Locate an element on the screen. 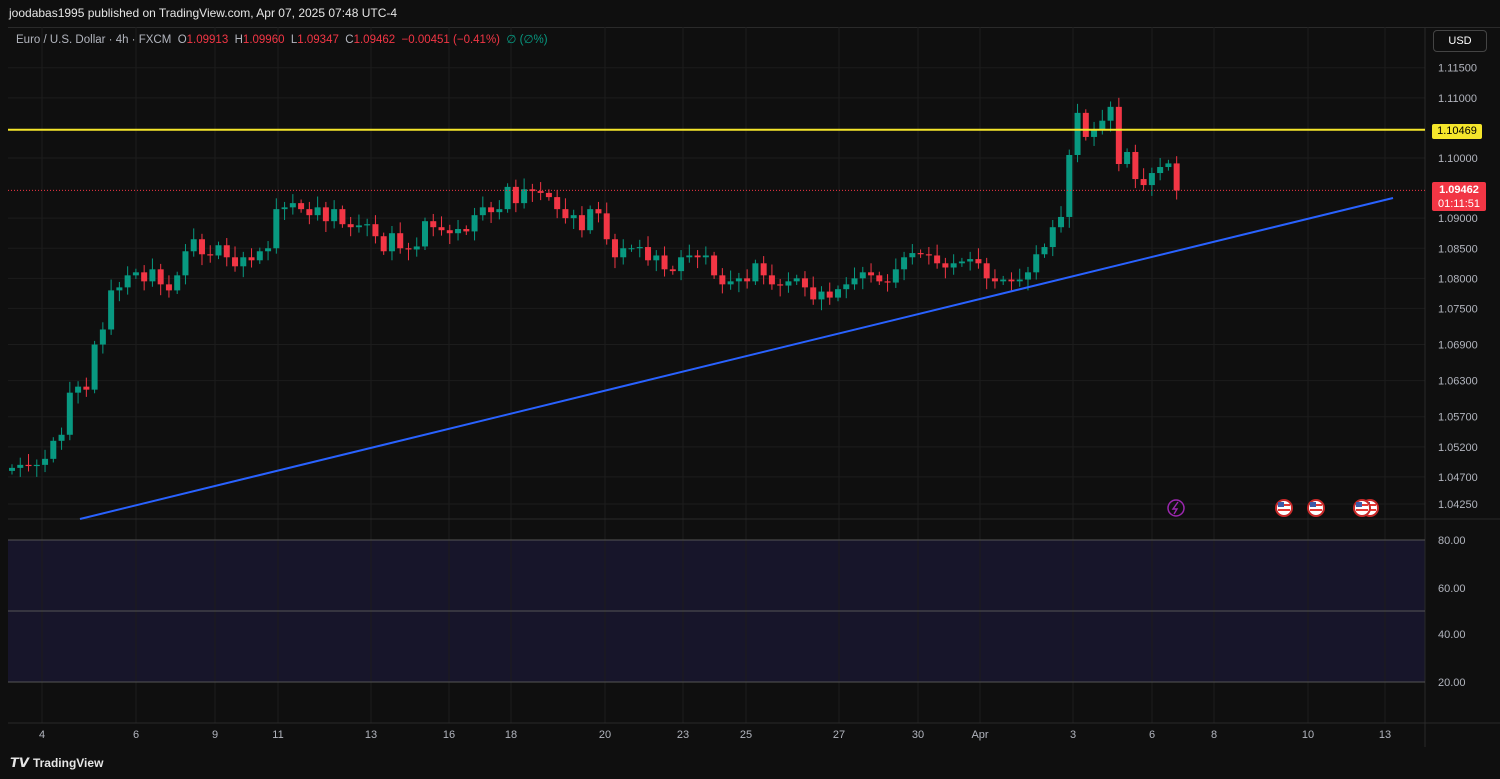 The width and height of the screenshot is (1500, 779). currency-button: USD is located at coordinates (1460, 41).